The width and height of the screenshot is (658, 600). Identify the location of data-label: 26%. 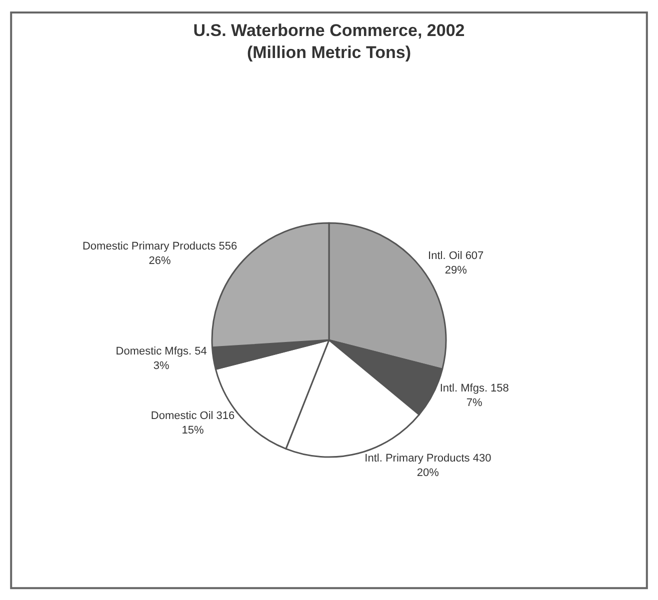
(160, 260).